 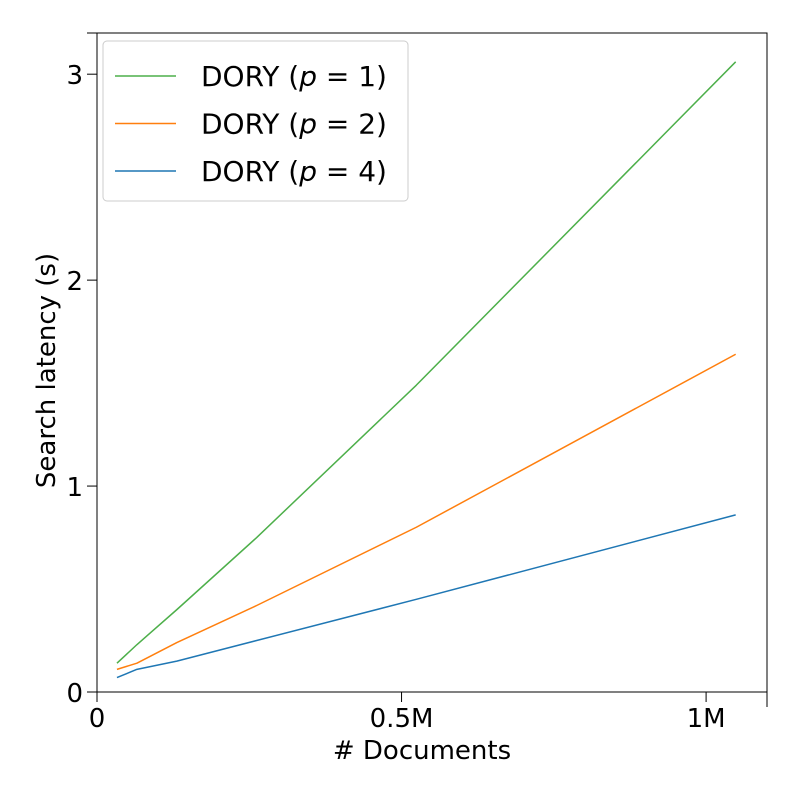 I want to click on y-tick-label: 3, so click(x=74, y=76).